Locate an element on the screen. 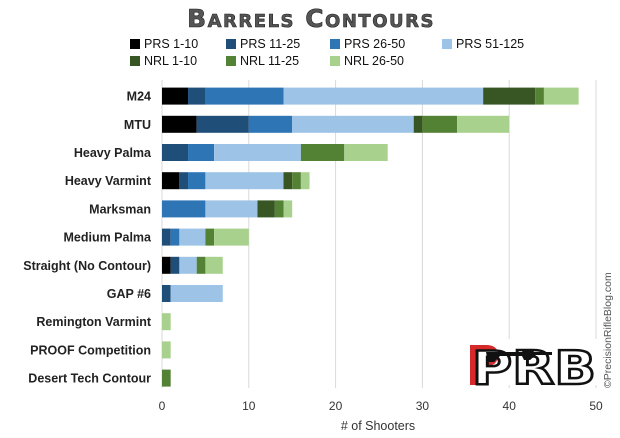 This screenshot has width=620, height=438. chart-title: Barrels Contours is located at coordinates (311, 18).